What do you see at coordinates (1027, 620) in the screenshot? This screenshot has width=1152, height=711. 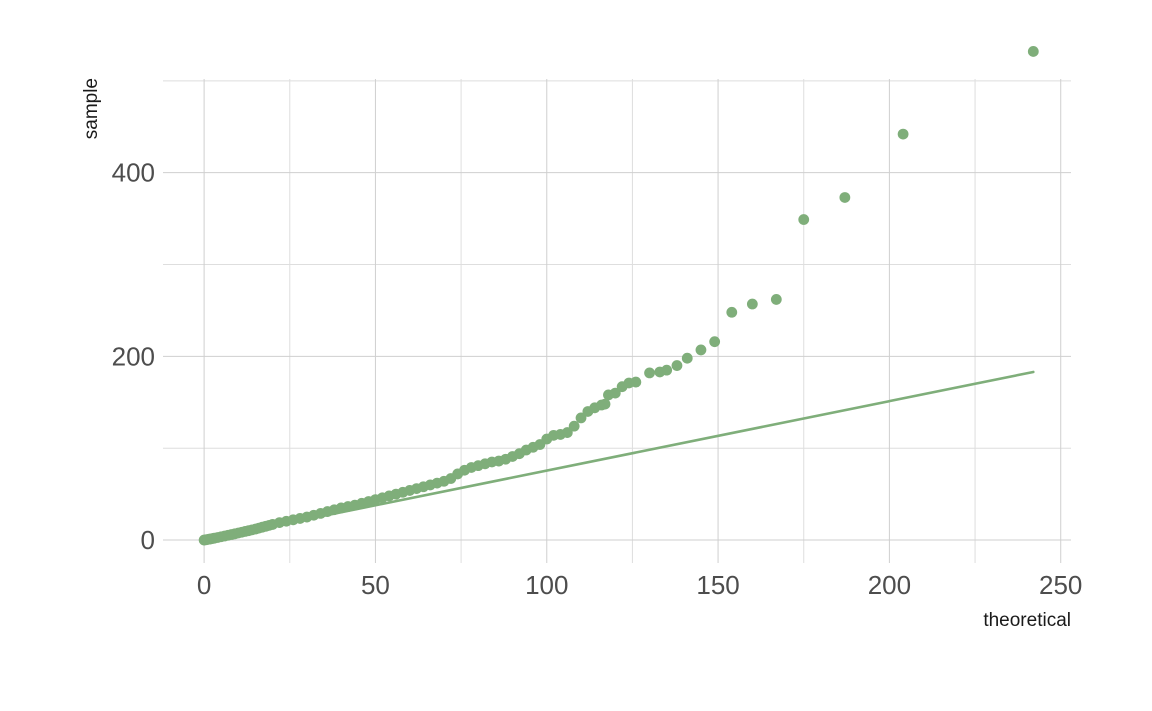 I see `x-axis-title: theoretical` at bounding box center [1027, 620].